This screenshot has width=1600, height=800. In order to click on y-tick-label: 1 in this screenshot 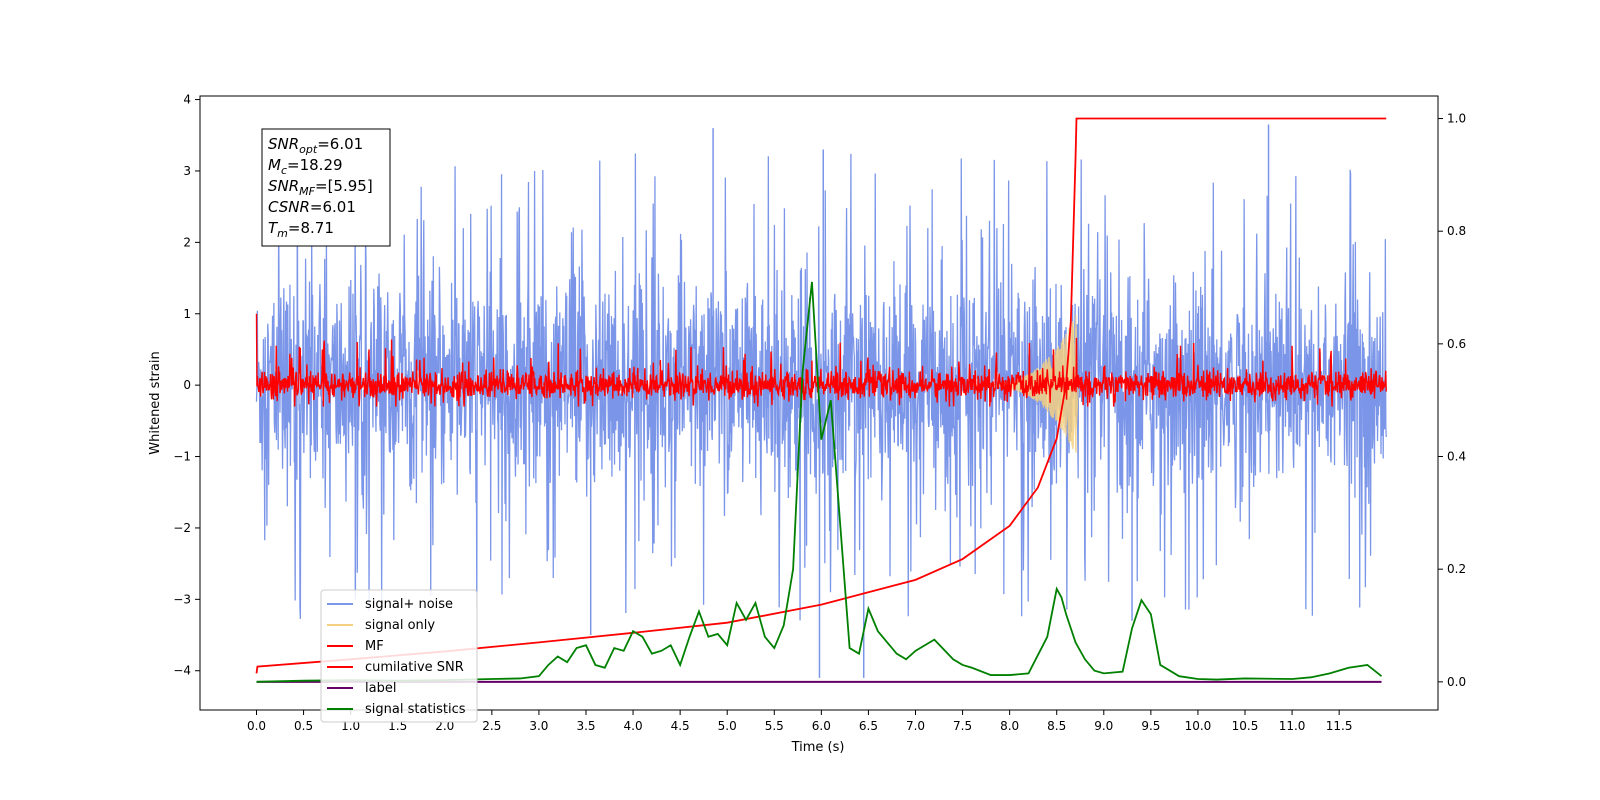, I will do `click(187, 314)`.